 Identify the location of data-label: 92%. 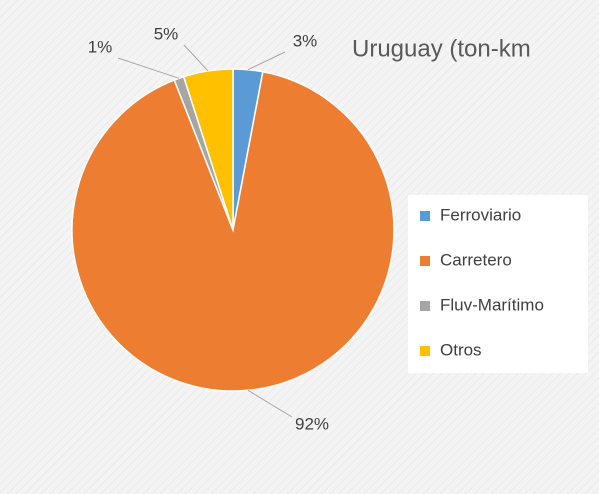
(312, 423).